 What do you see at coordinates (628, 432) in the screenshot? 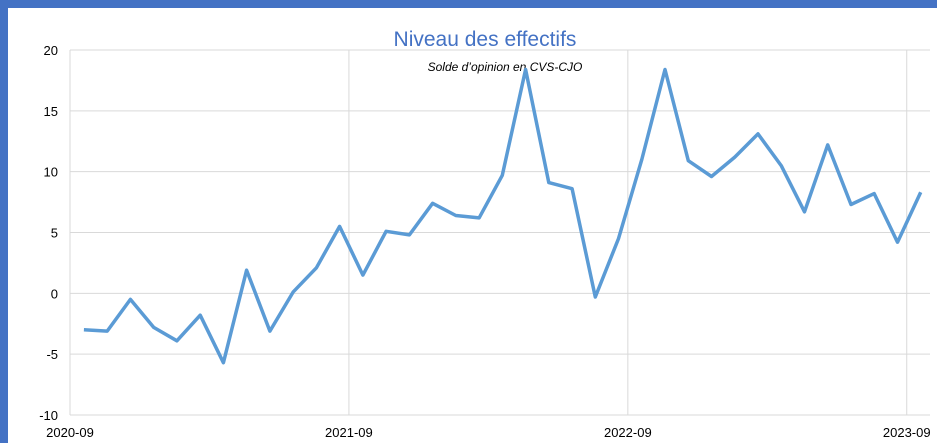
I see `x-tick-label: 2022-09` at bounding box center [628, 432].